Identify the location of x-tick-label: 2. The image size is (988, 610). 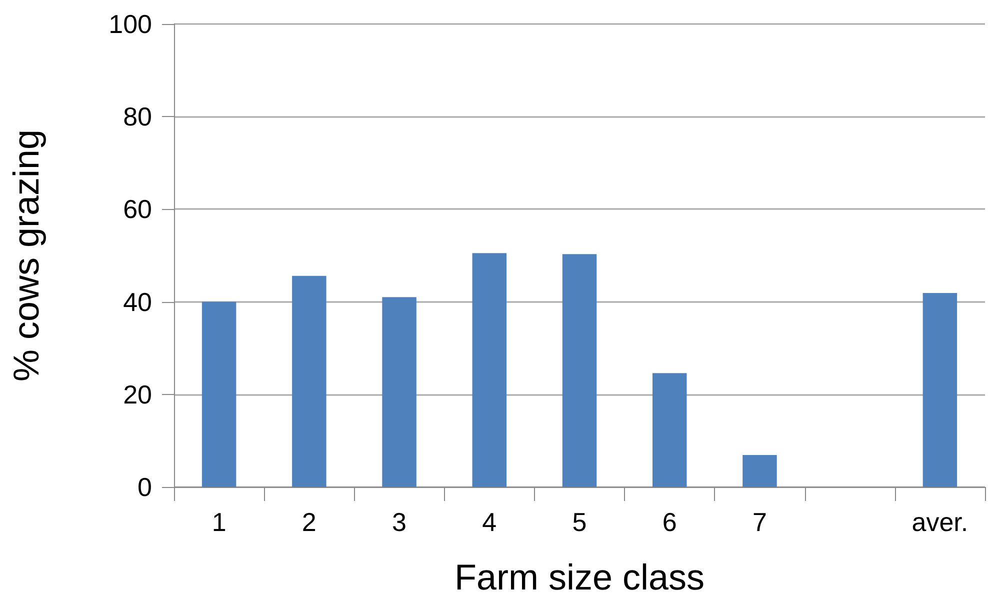
(309, 522).